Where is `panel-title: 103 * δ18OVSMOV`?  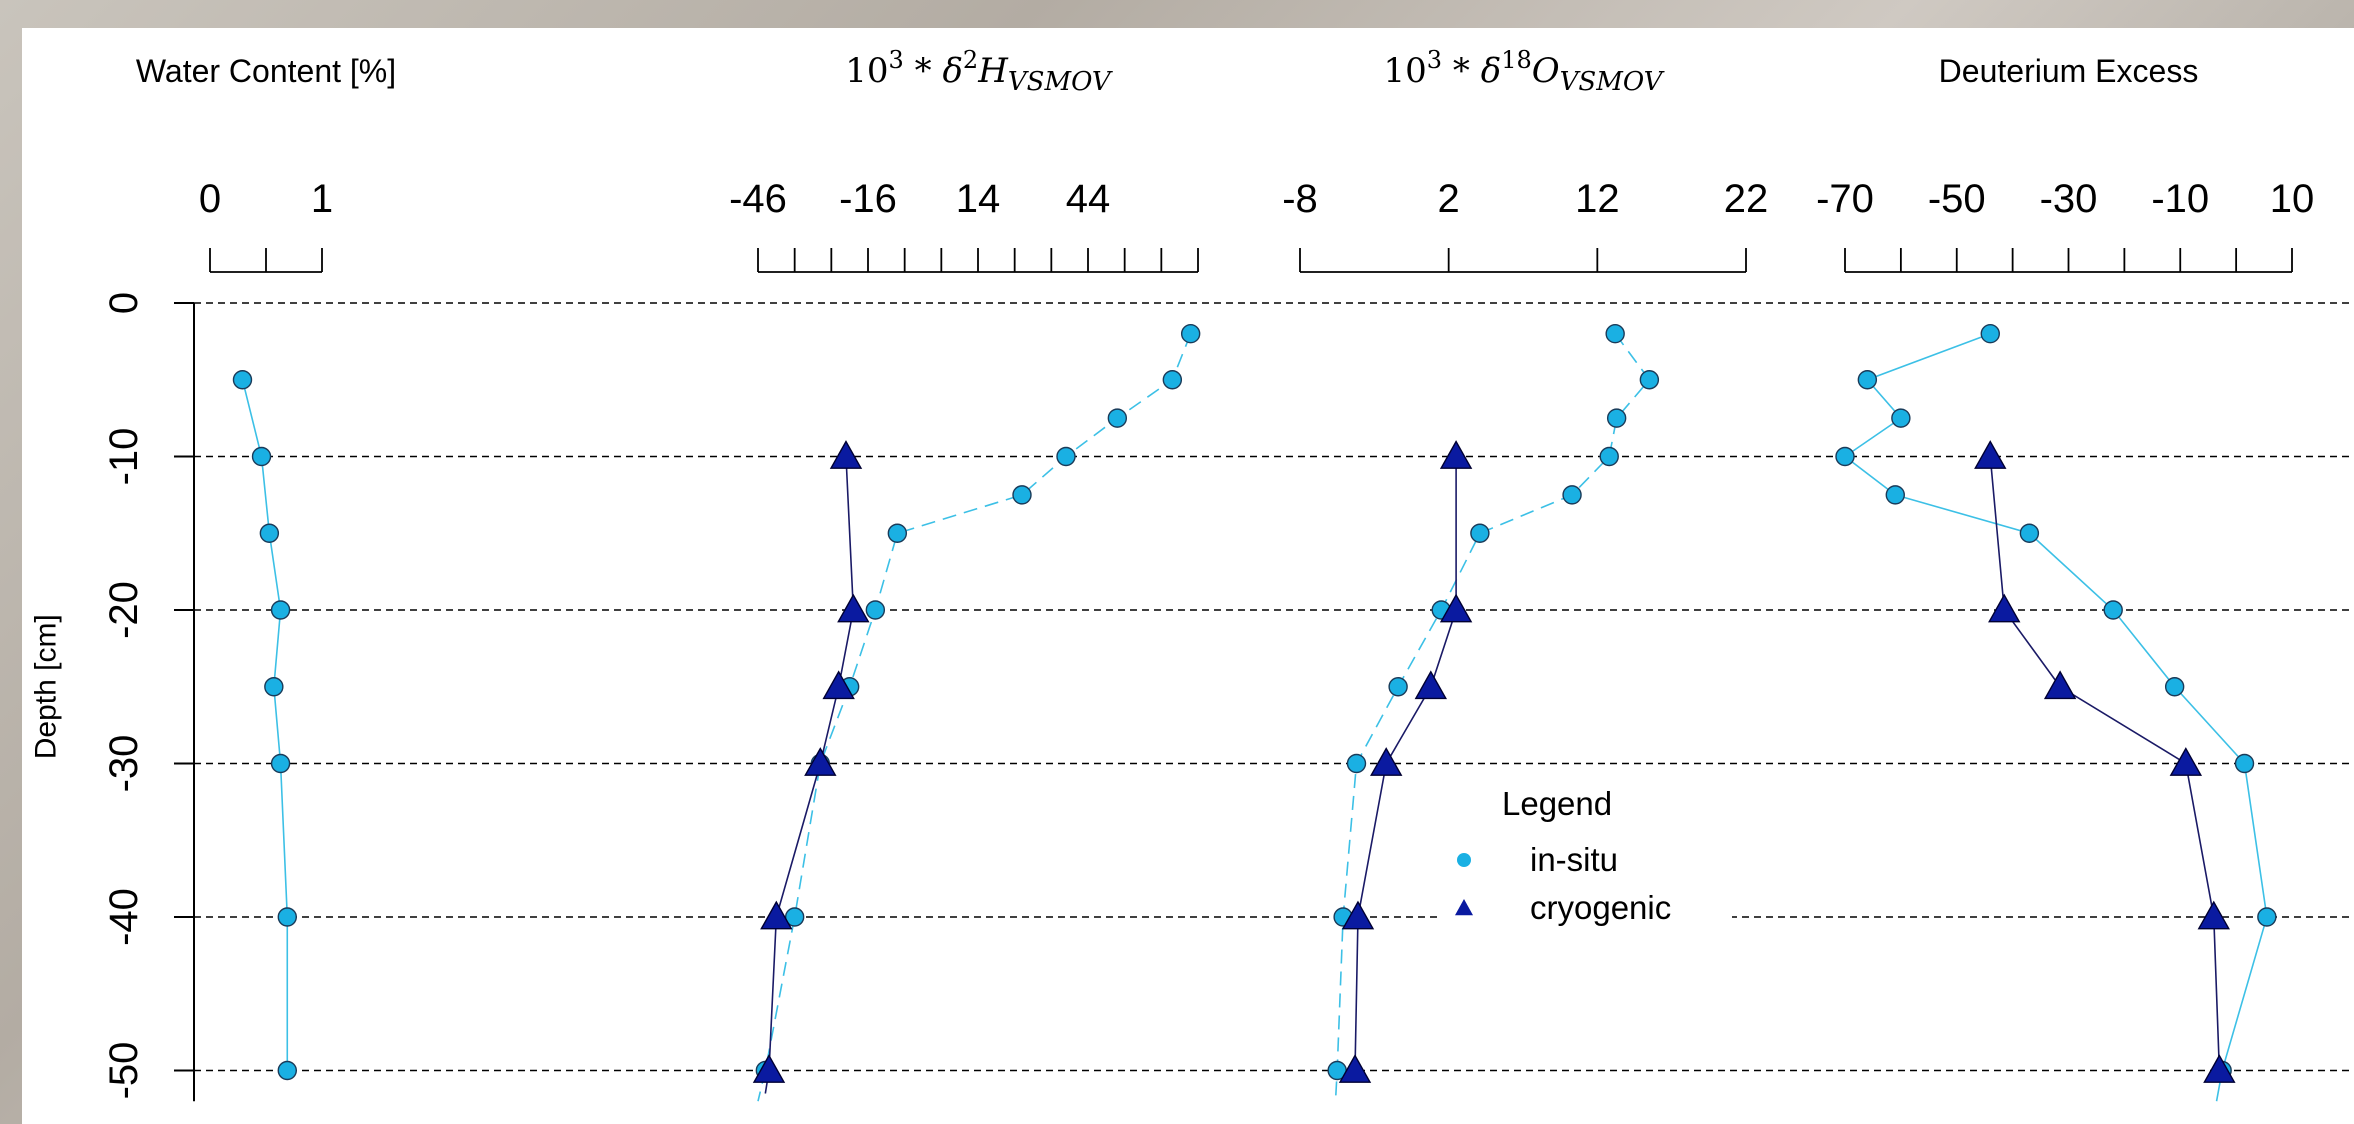
panel-title: 103 * δ18OVSMOV is located at coordinates (1524, 71).